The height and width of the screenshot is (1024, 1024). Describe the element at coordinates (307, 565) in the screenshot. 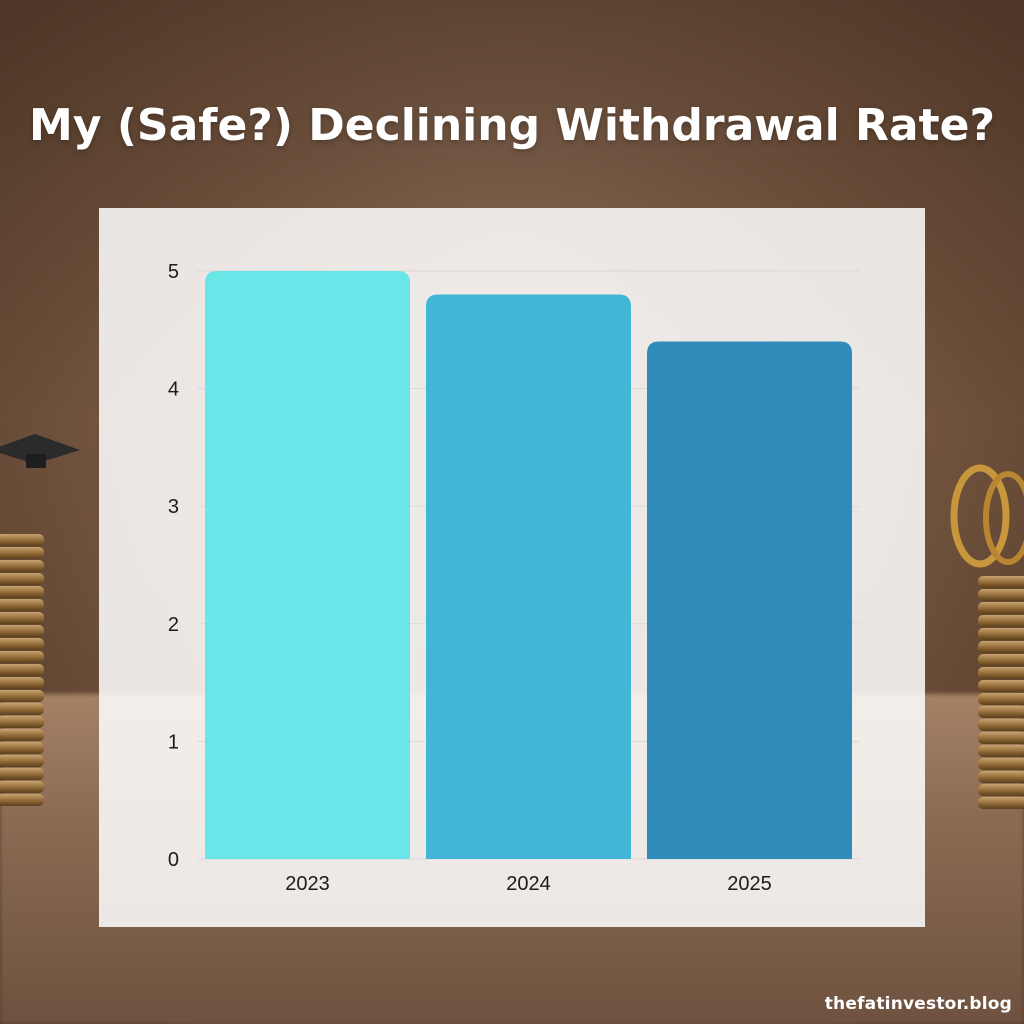

I see `bar-2023` at that location.